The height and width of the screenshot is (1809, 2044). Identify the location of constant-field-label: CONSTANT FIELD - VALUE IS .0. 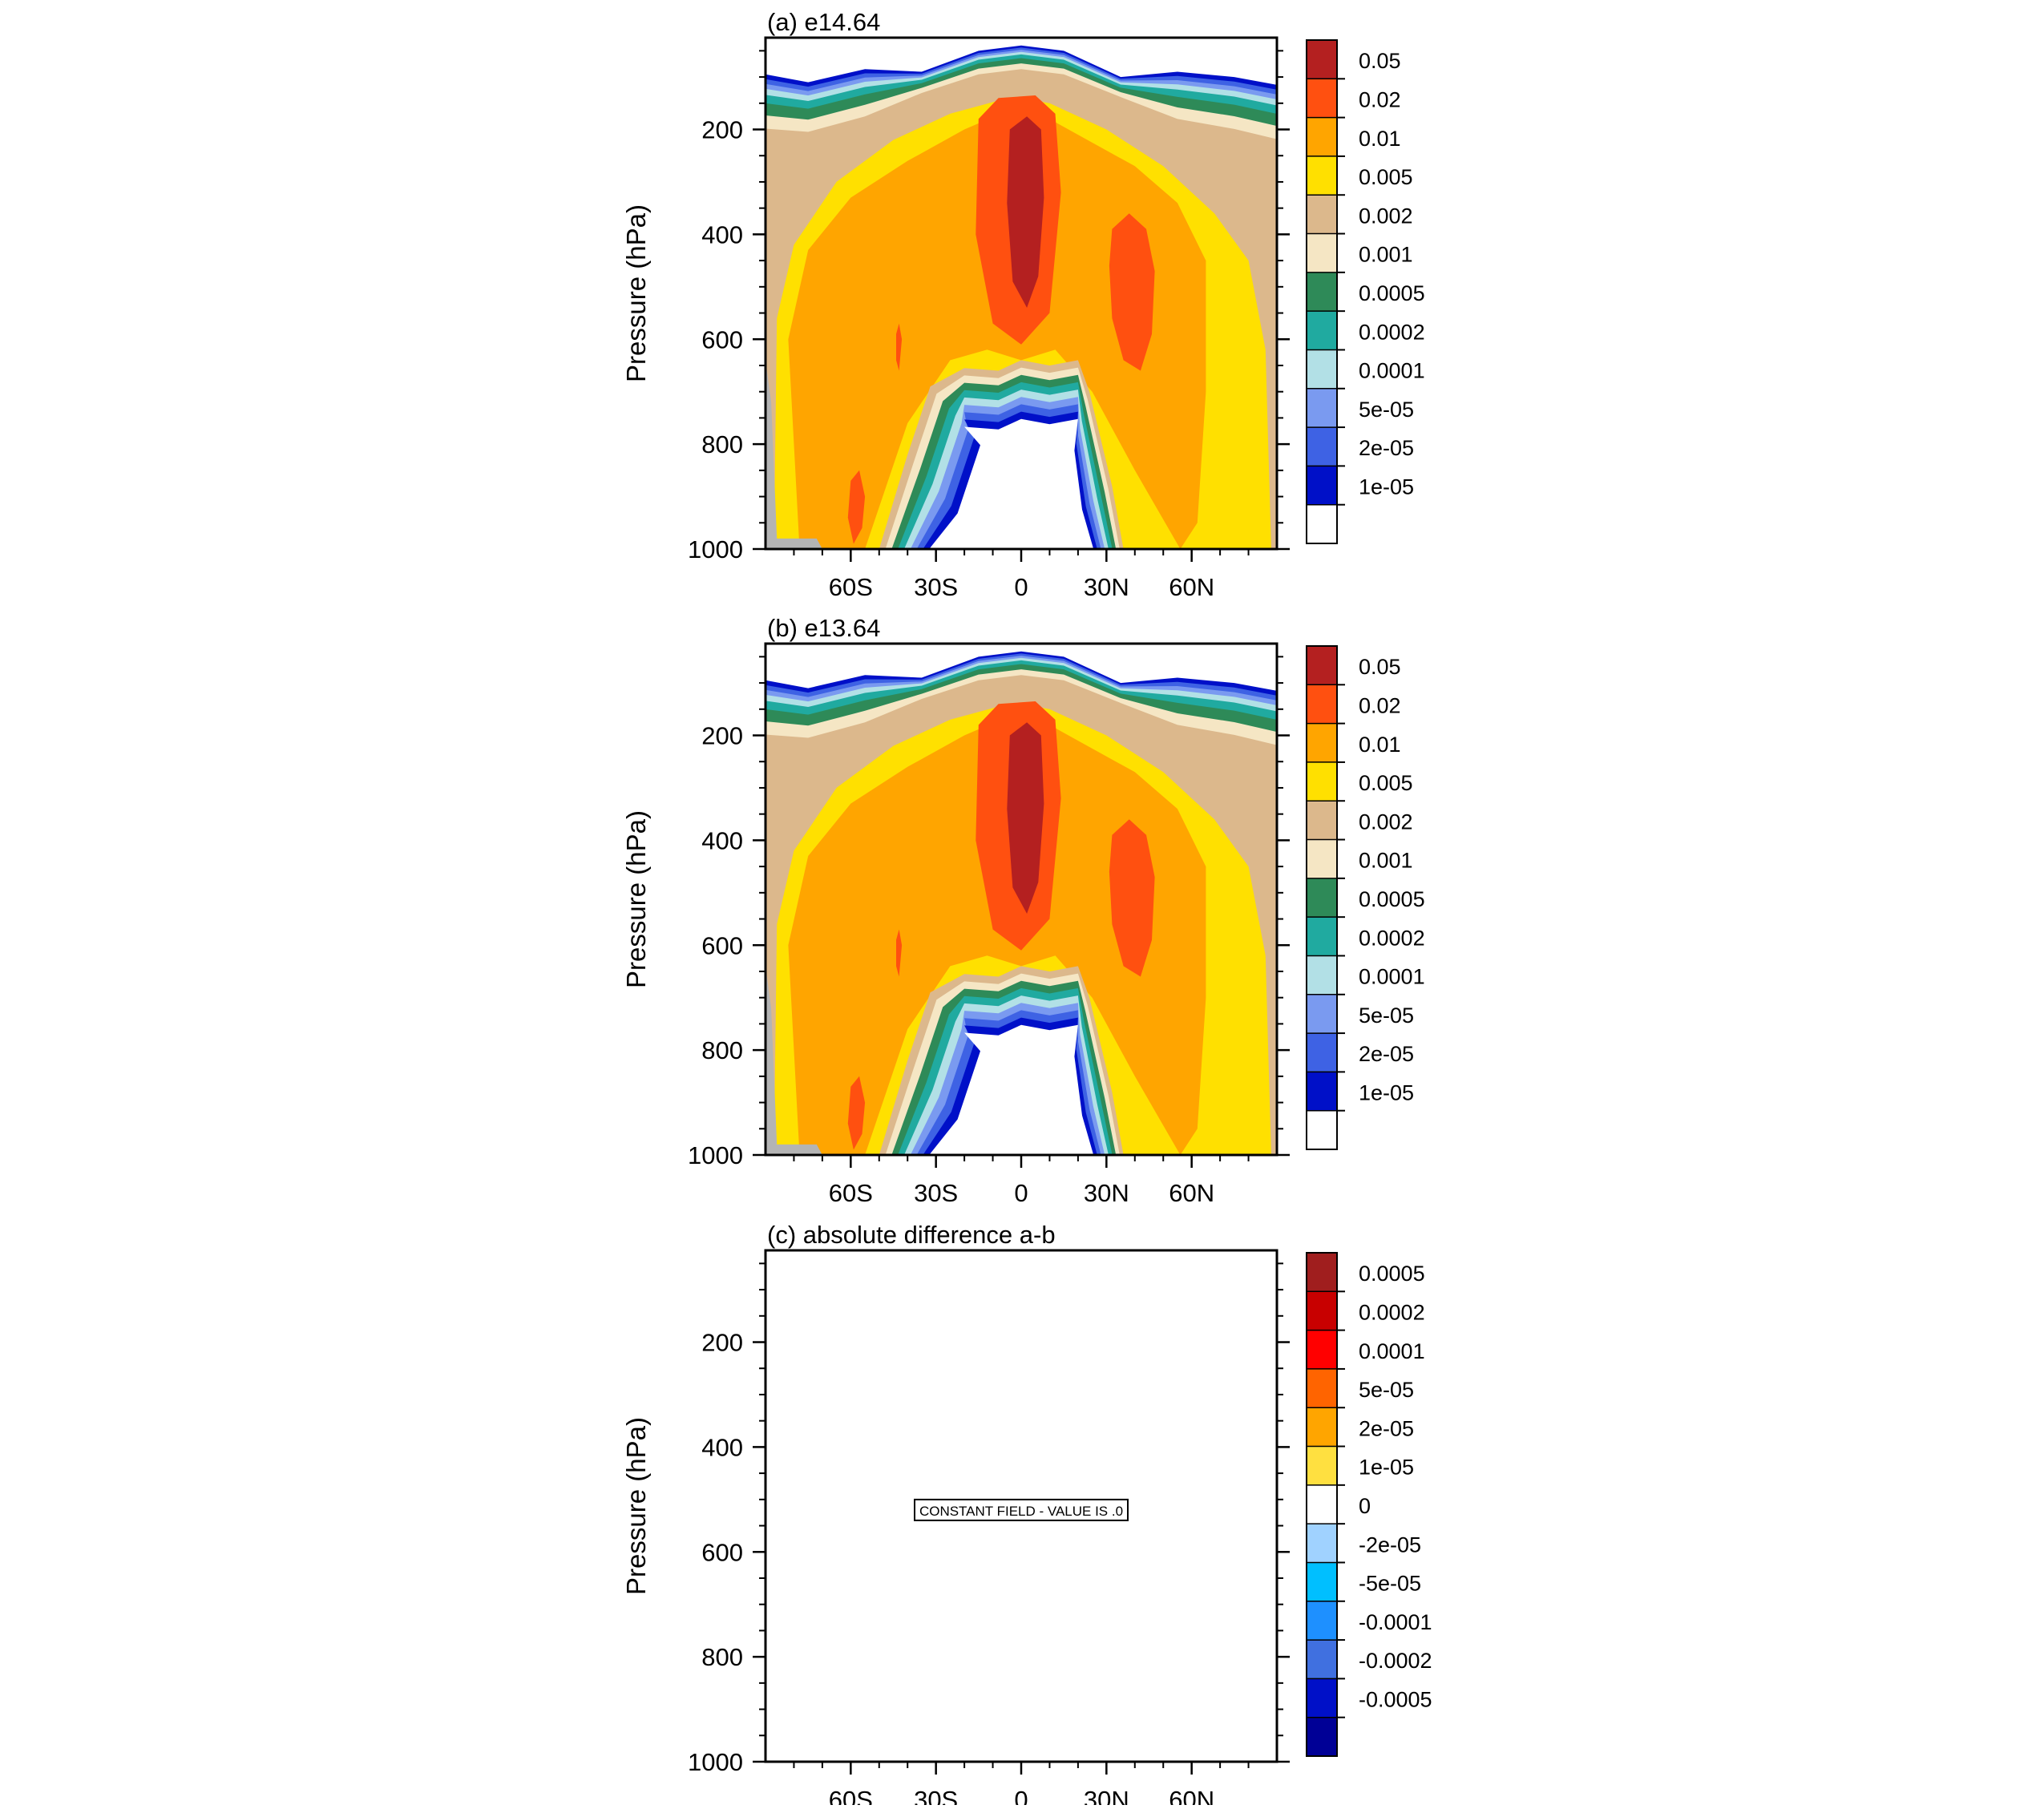
(1021, 1511).